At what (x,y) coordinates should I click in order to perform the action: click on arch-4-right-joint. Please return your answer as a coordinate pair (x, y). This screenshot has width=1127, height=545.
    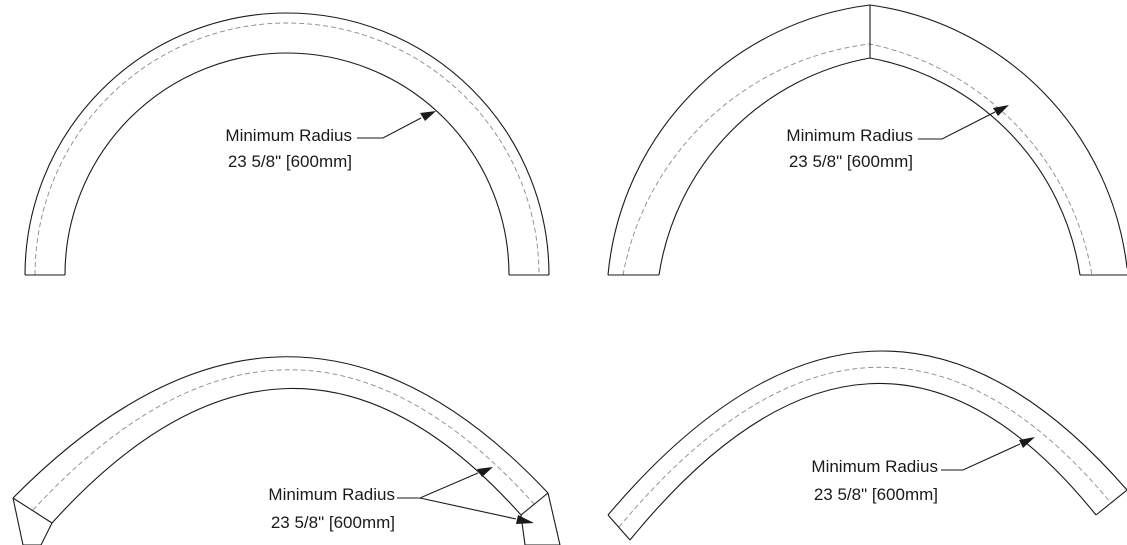
    Looking at the image, I should click on (1111, 502).